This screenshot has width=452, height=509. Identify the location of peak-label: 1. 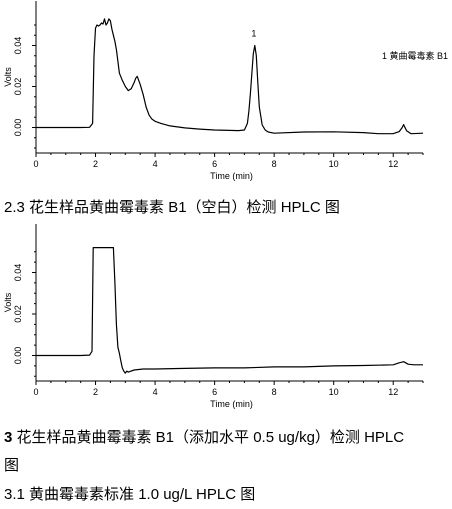
(253, 33).